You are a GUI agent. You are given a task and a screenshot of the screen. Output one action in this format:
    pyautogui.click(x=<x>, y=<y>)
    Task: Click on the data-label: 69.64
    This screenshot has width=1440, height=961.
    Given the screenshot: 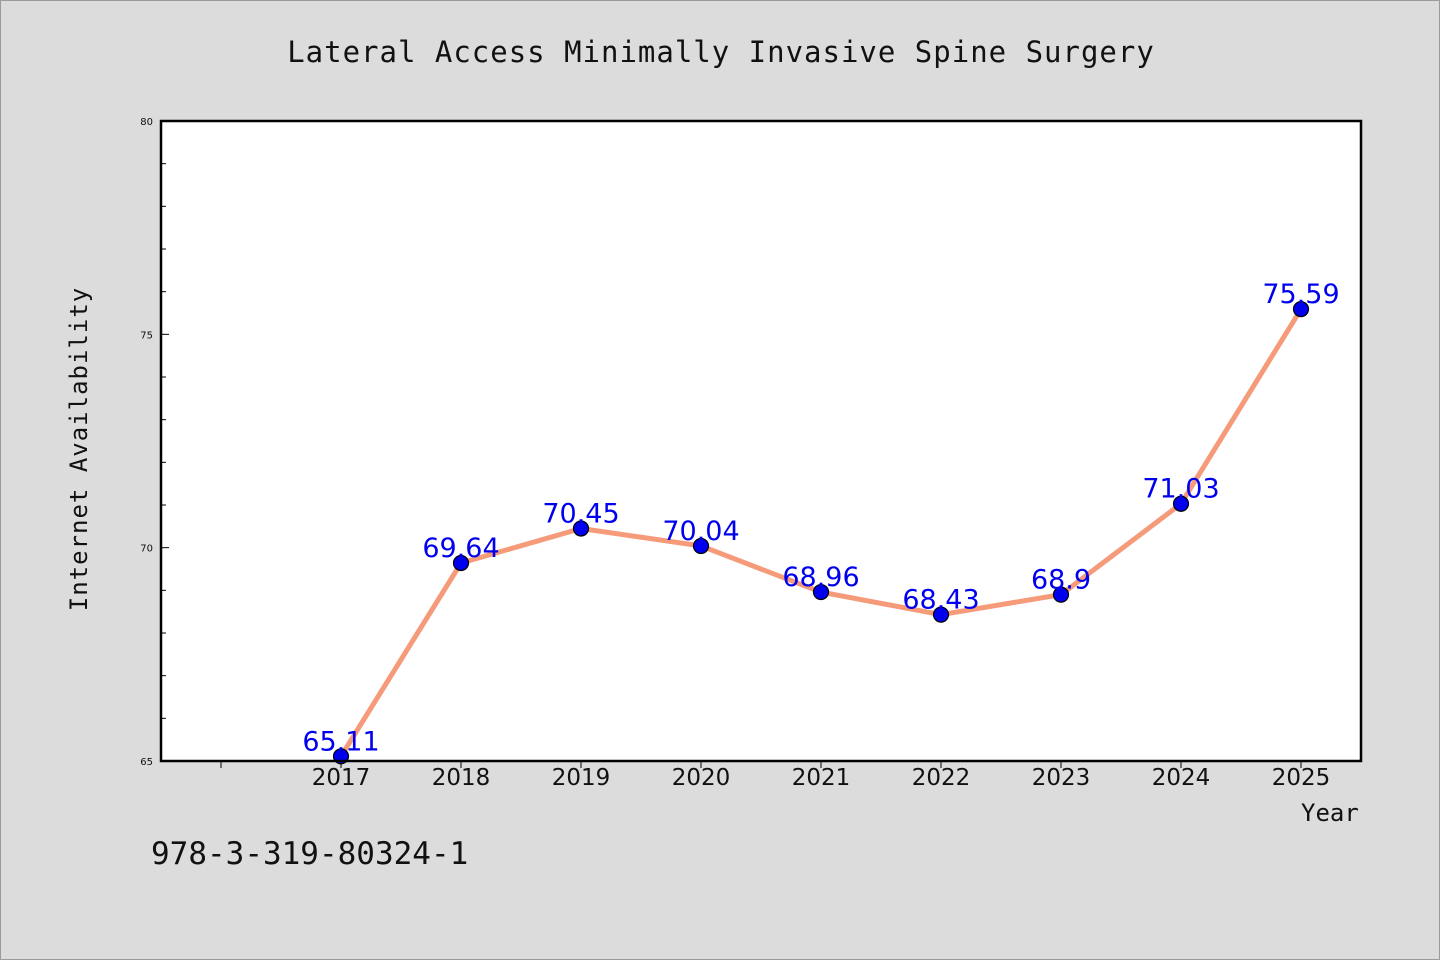 What is the action you would take?
    pyautogui.click(x=460, y=548)
    